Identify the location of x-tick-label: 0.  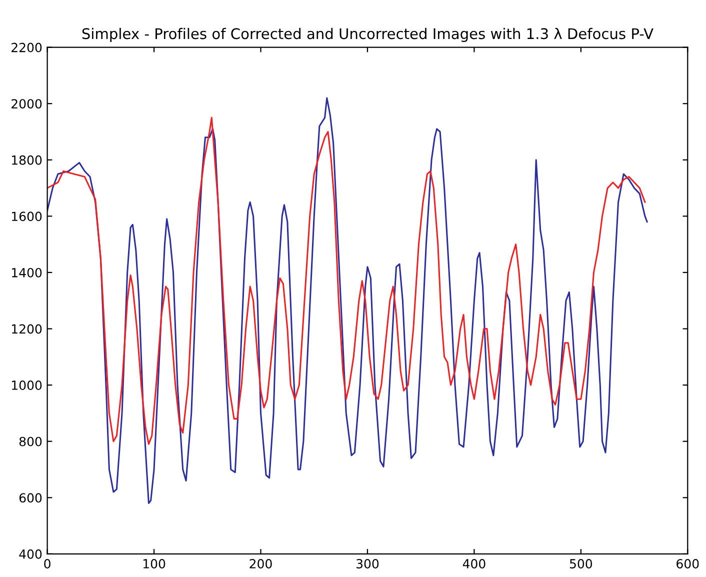
(47, 563).